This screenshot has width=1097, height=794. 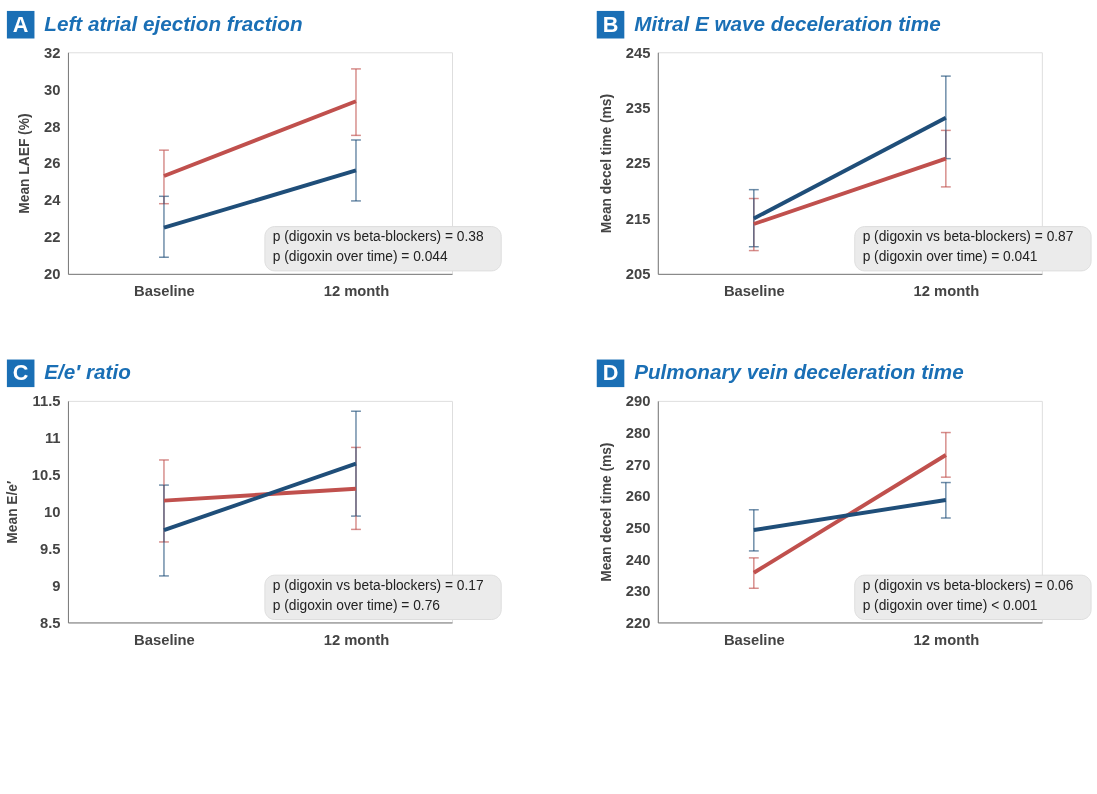 I want to click on y-tick-label: 240, so click(x=638, y=559).